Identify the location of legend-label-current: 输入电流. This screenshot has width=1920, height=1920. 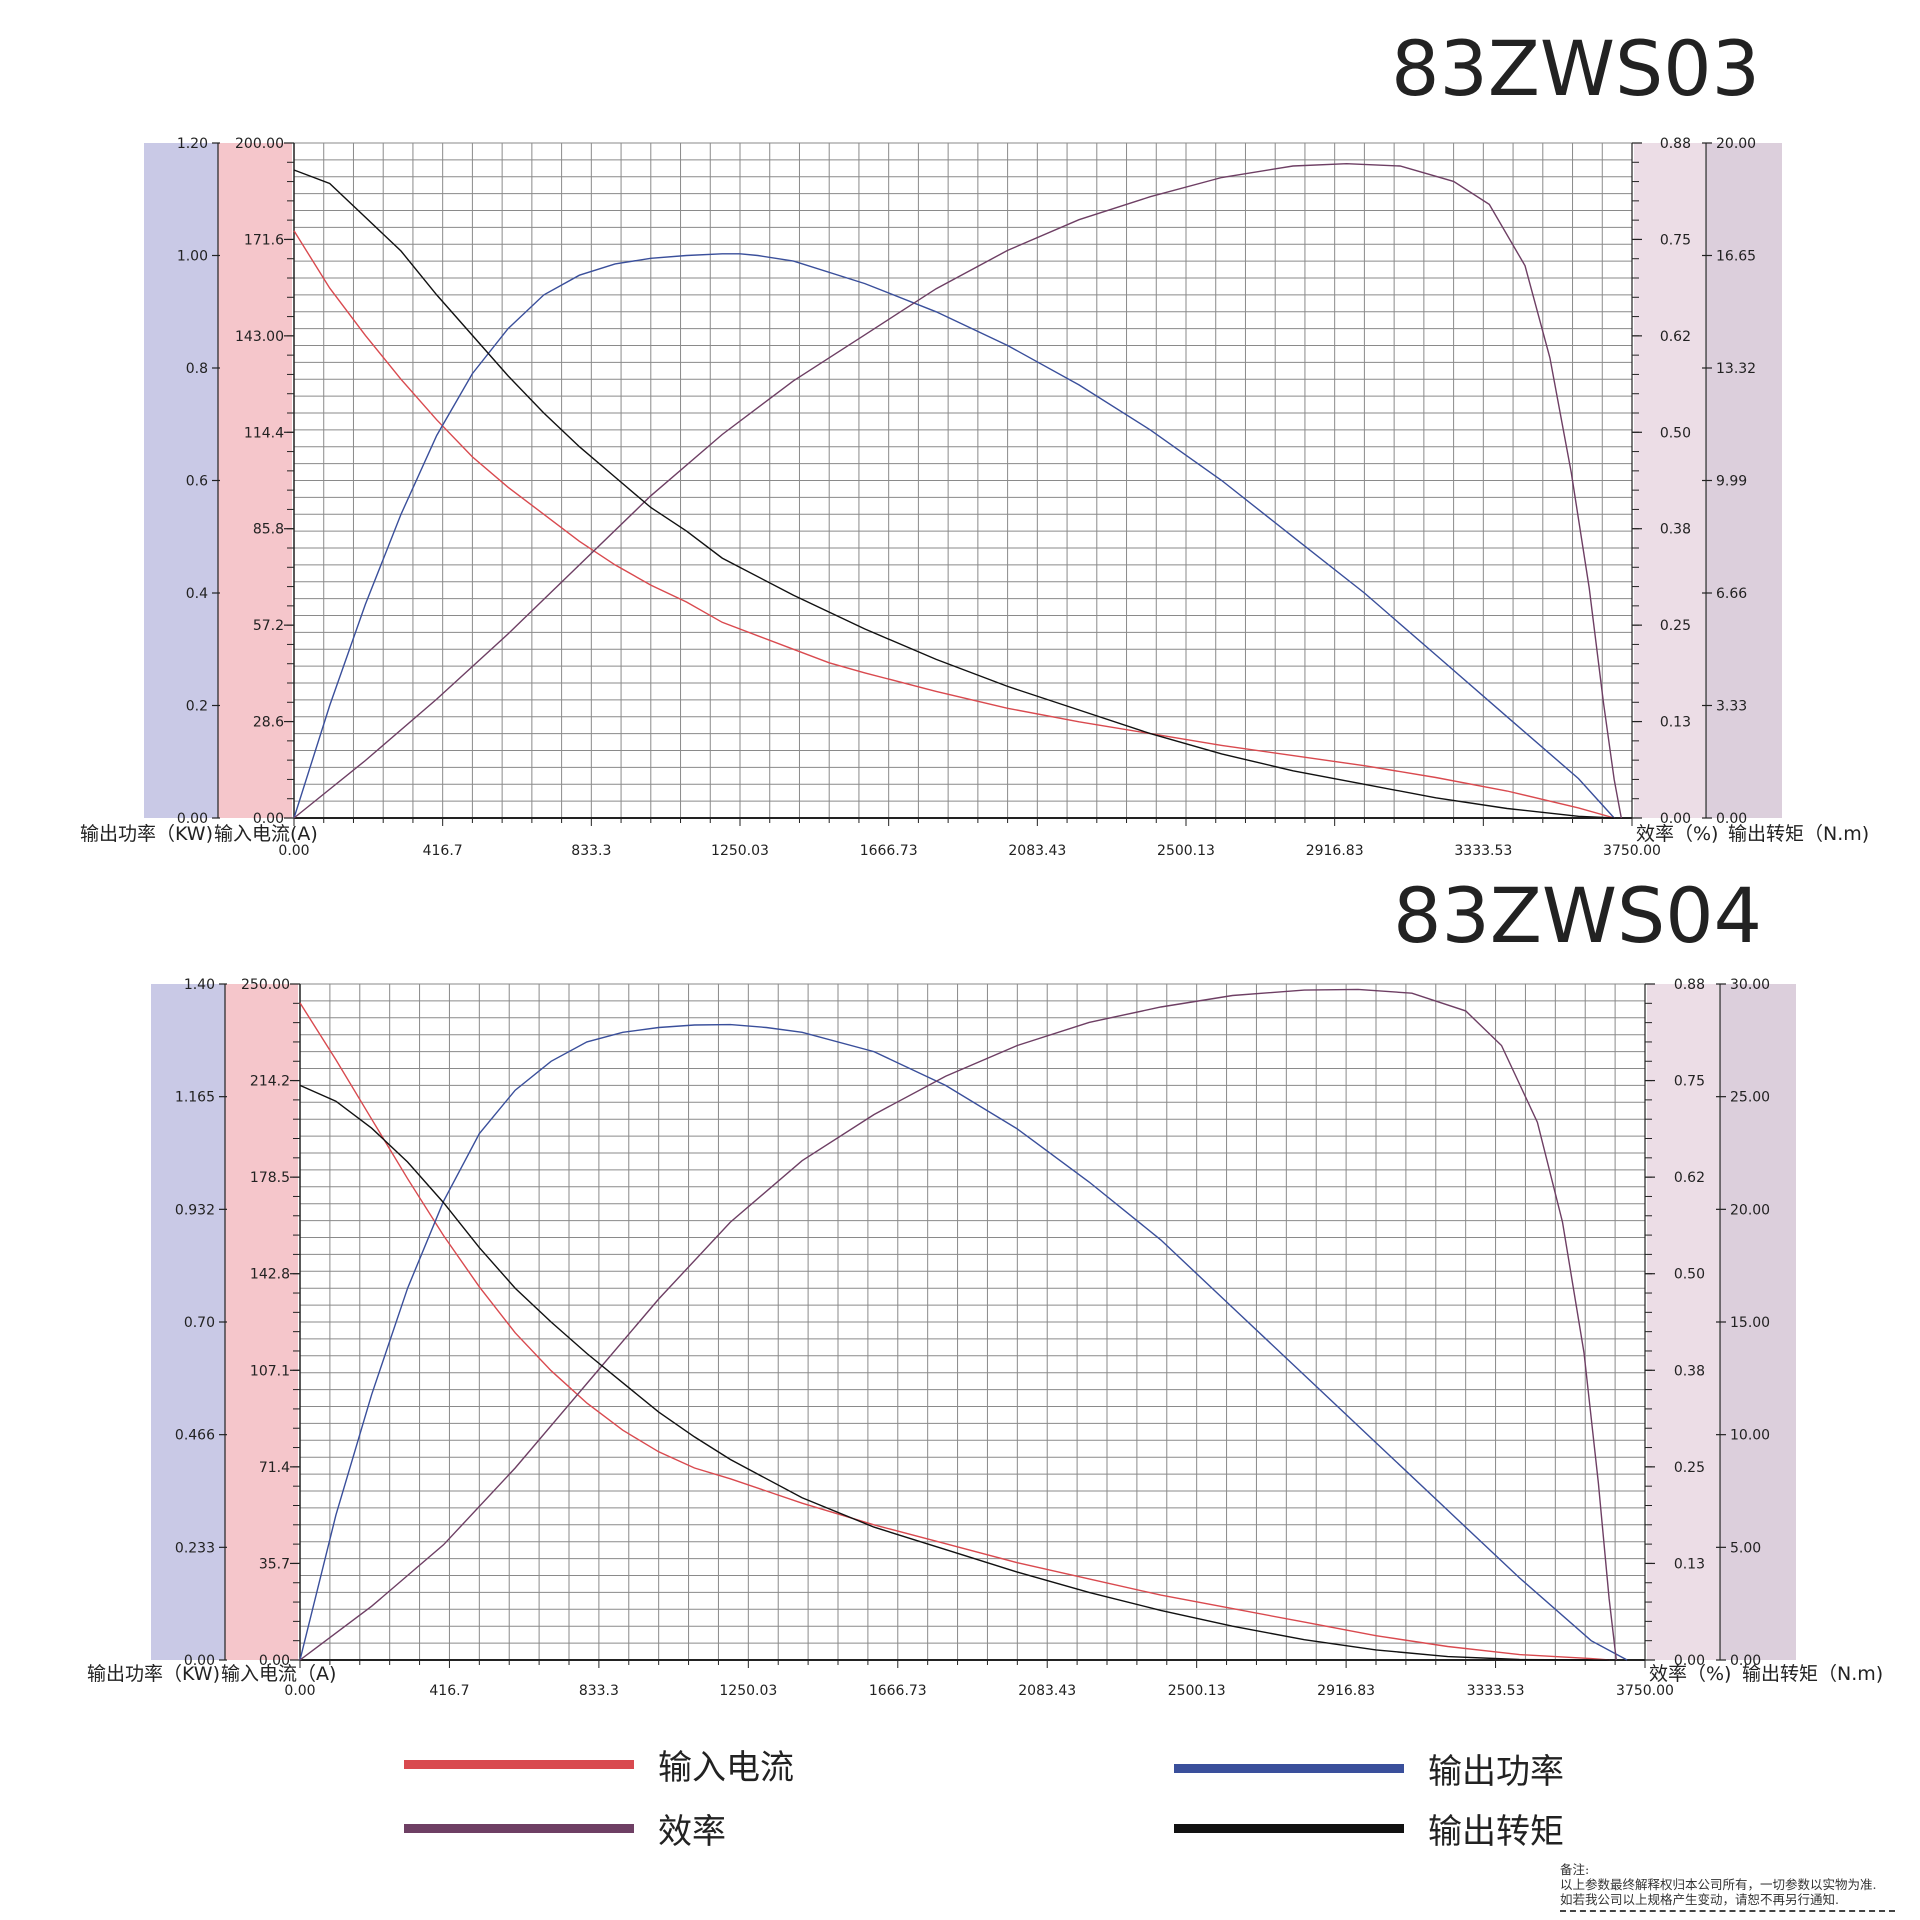
(726, 1768).